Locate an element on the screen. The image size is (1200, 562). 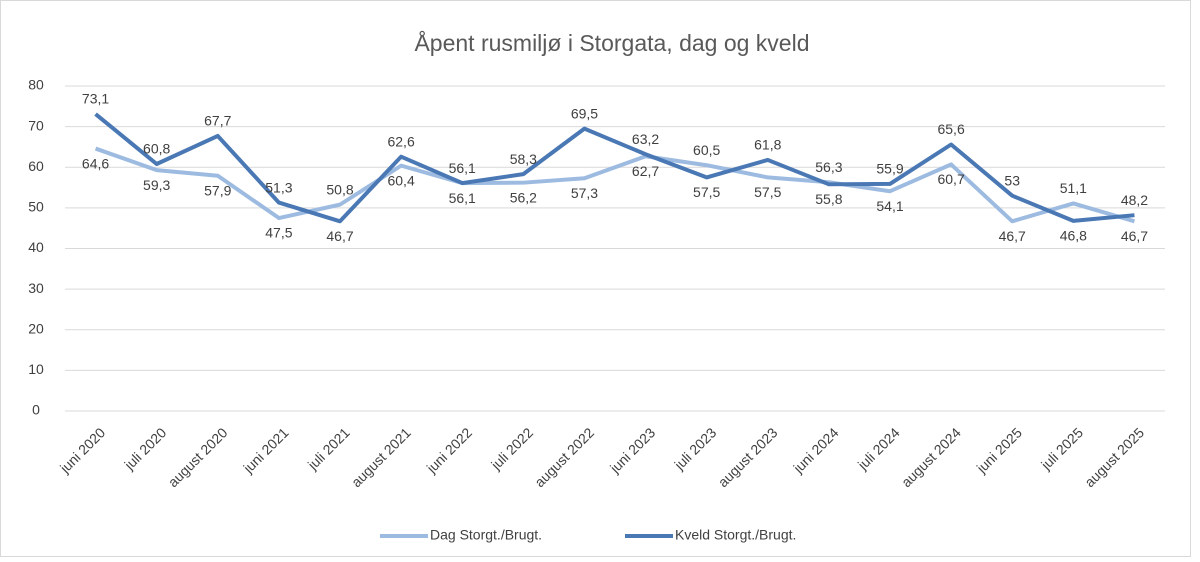
data-label: 57,3 is located at coordinates (584, 193).